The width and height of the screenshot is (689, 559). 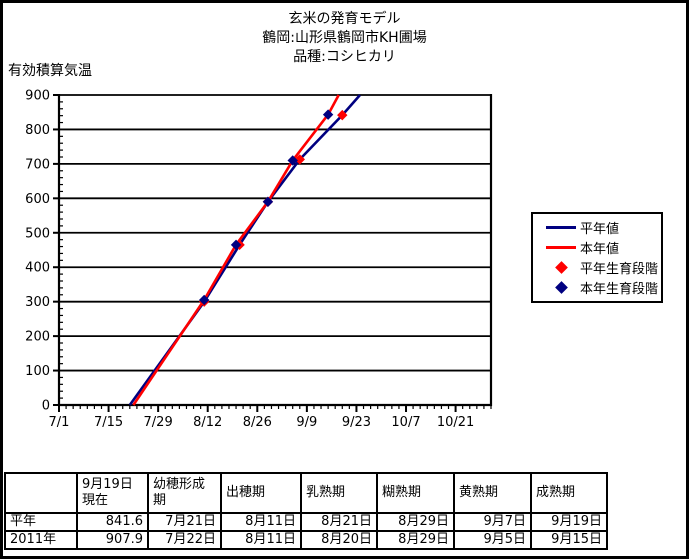 I want to click on this-year-stage-diamond-icon, so click(x=561, y=288).